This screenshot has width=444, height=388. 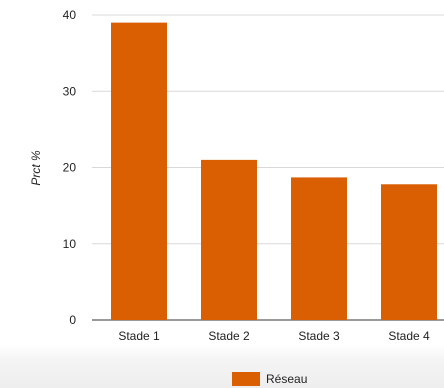 What do you see at coordinates (139, 336) in the screenshot?
I see `x-tick-label: Stade 1` at bounding box center [139, 336].